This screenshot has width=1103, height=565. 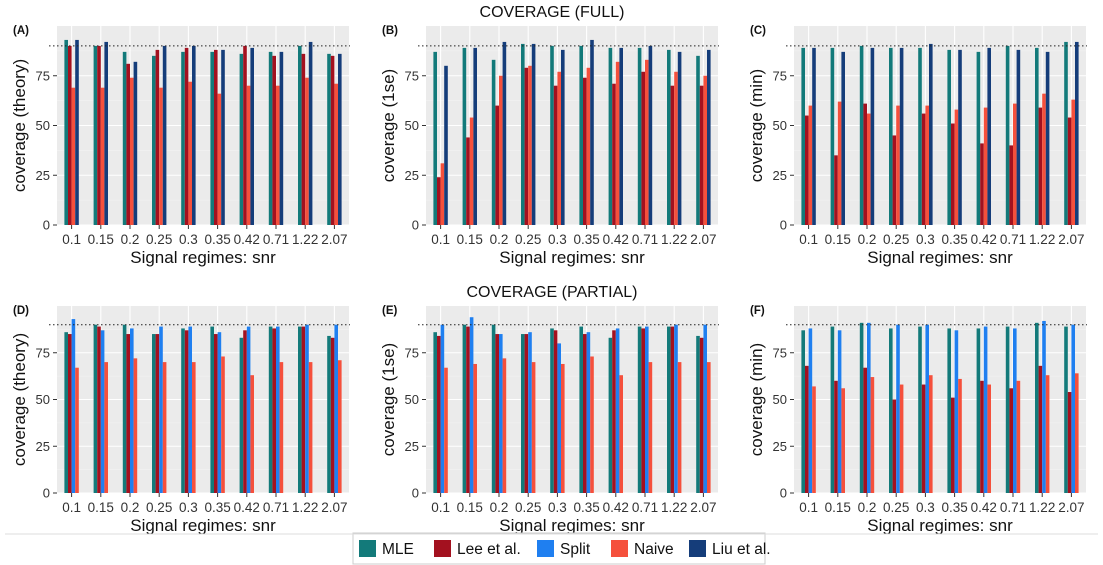 What do you see at coordinates (276, 239) in the screenshot?
I see `x-tick-label: 0.71` at bounding box center [276, 239].